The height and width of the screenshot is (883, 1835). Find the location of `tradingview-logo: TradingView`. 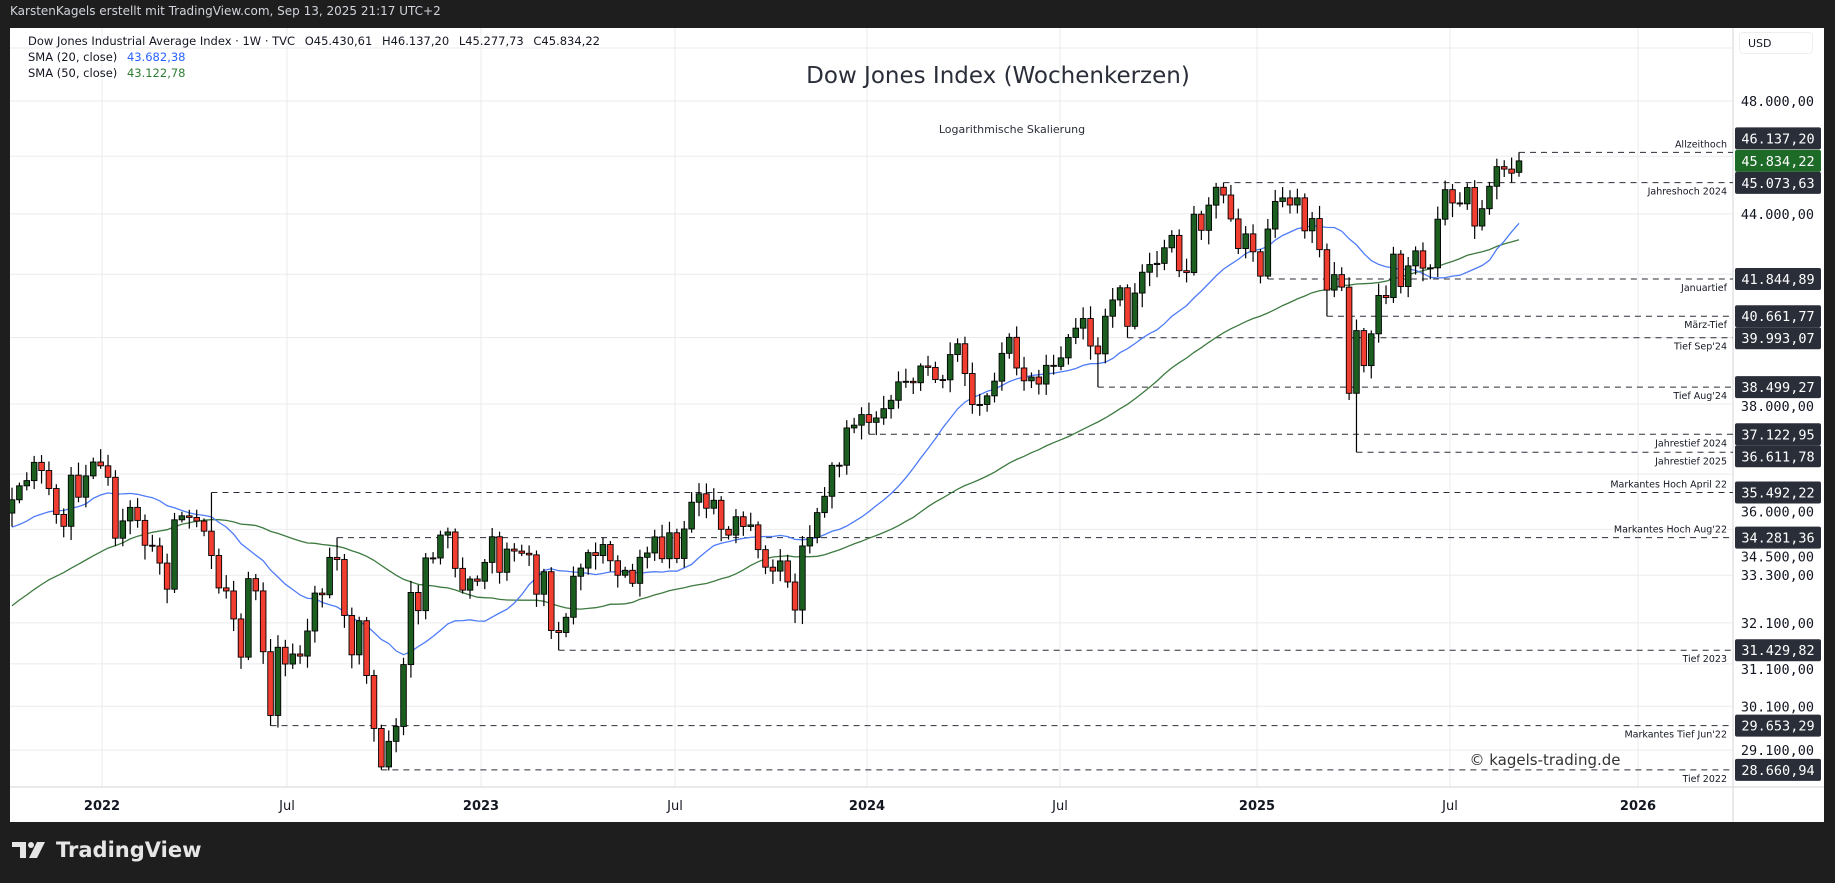

tradingview-logo: TradingView is located at coordinates (106, 850).